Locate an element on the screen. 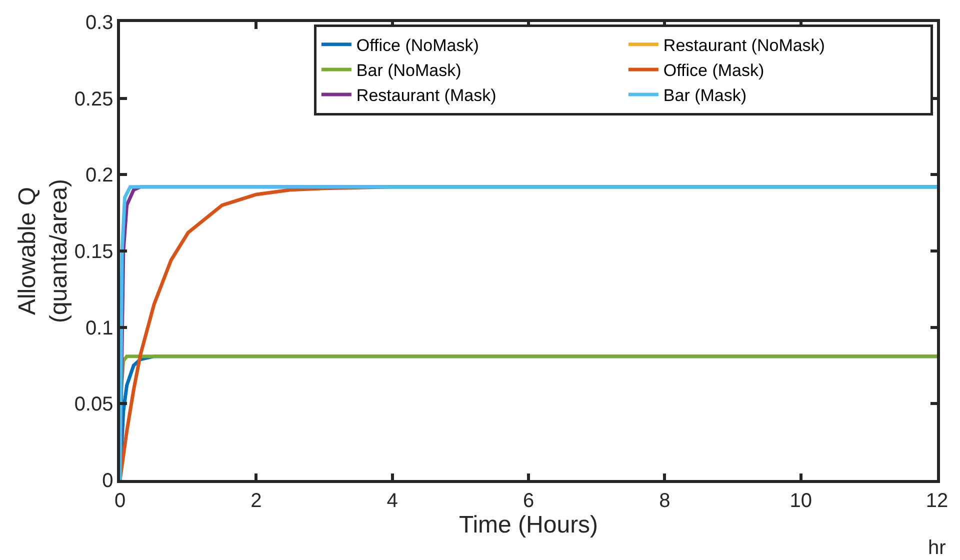  x-tick-label: 2 is located at coordinates (256, 501).